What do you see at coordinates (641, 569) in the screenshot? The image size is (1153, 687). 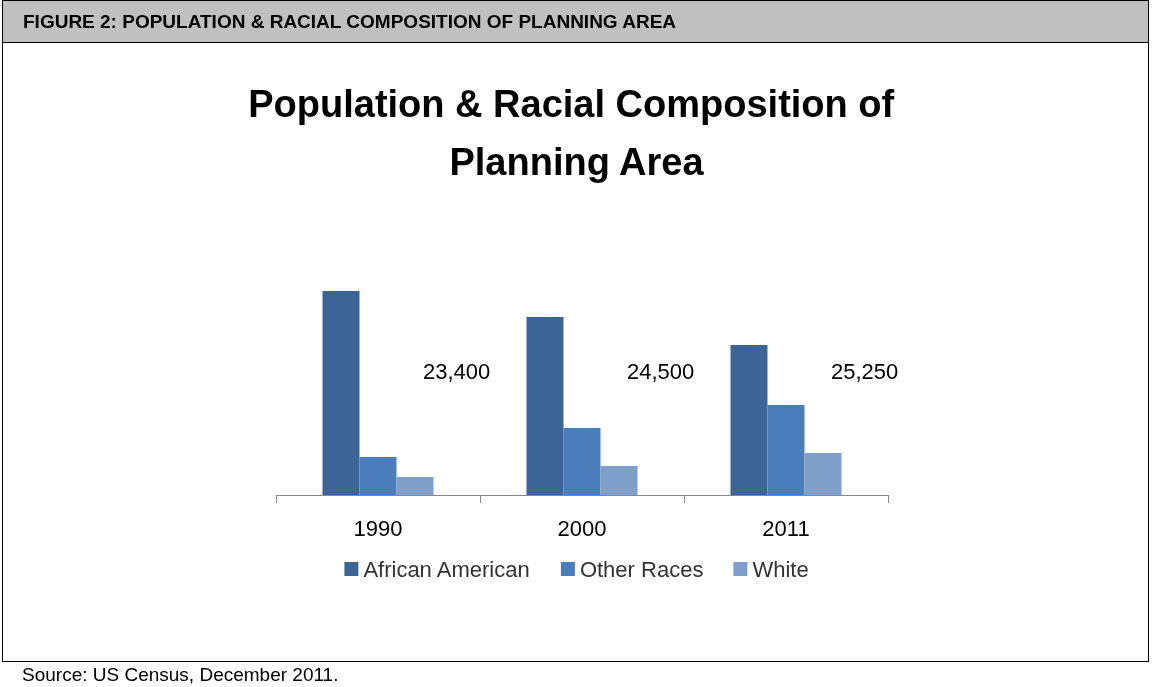 I see `legend-label: Other Races` at bounding box center [641, 569].